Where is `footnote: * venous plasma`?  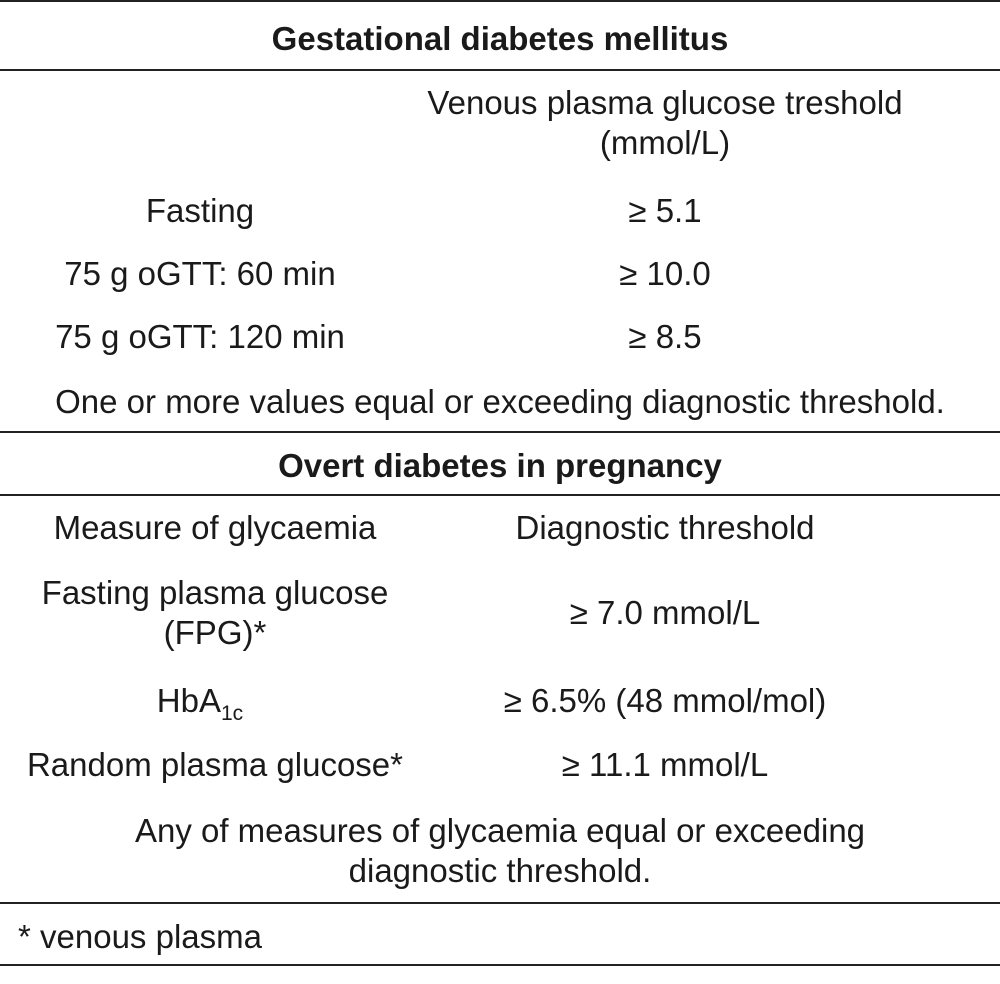
footnote: * venous plasma is located at coordinates (140, 936).